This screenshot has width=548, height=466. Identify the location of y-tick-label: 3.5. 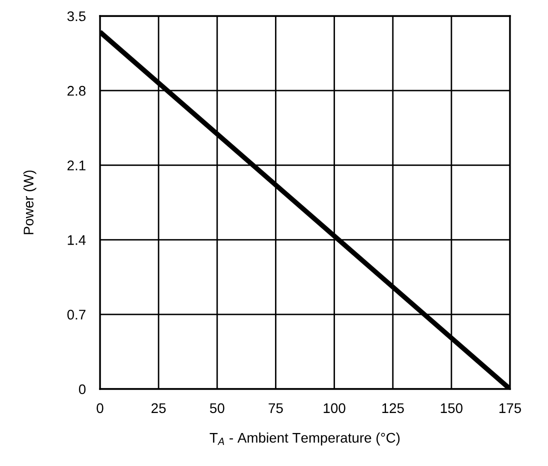
(76, 16).